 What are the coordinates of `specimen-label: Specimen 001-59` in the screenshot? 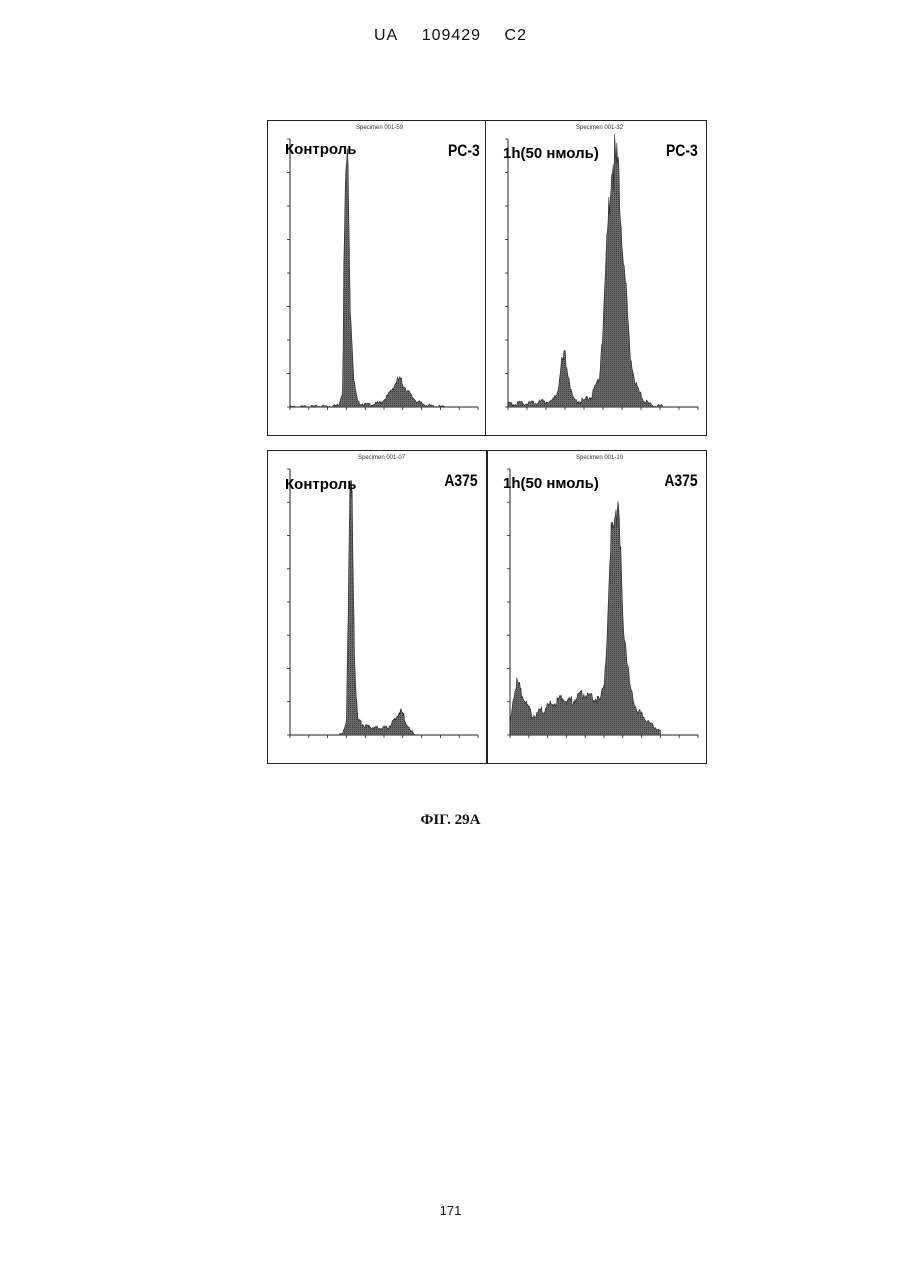 It's located at (379, 128).